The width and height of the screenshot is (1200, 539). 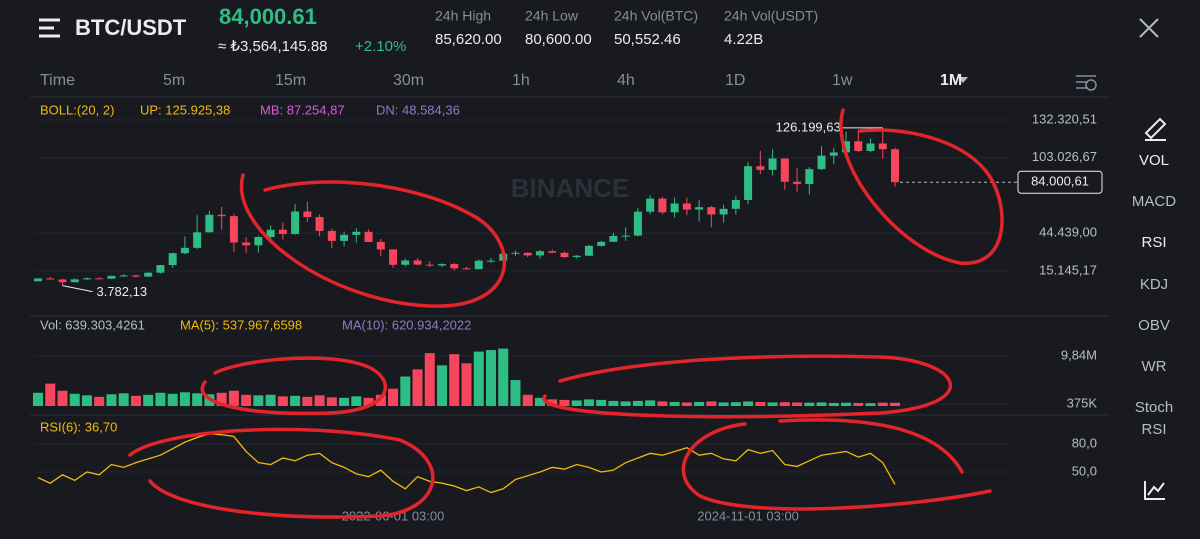 I want to click on close-icon, so click(x=1149, y=28).